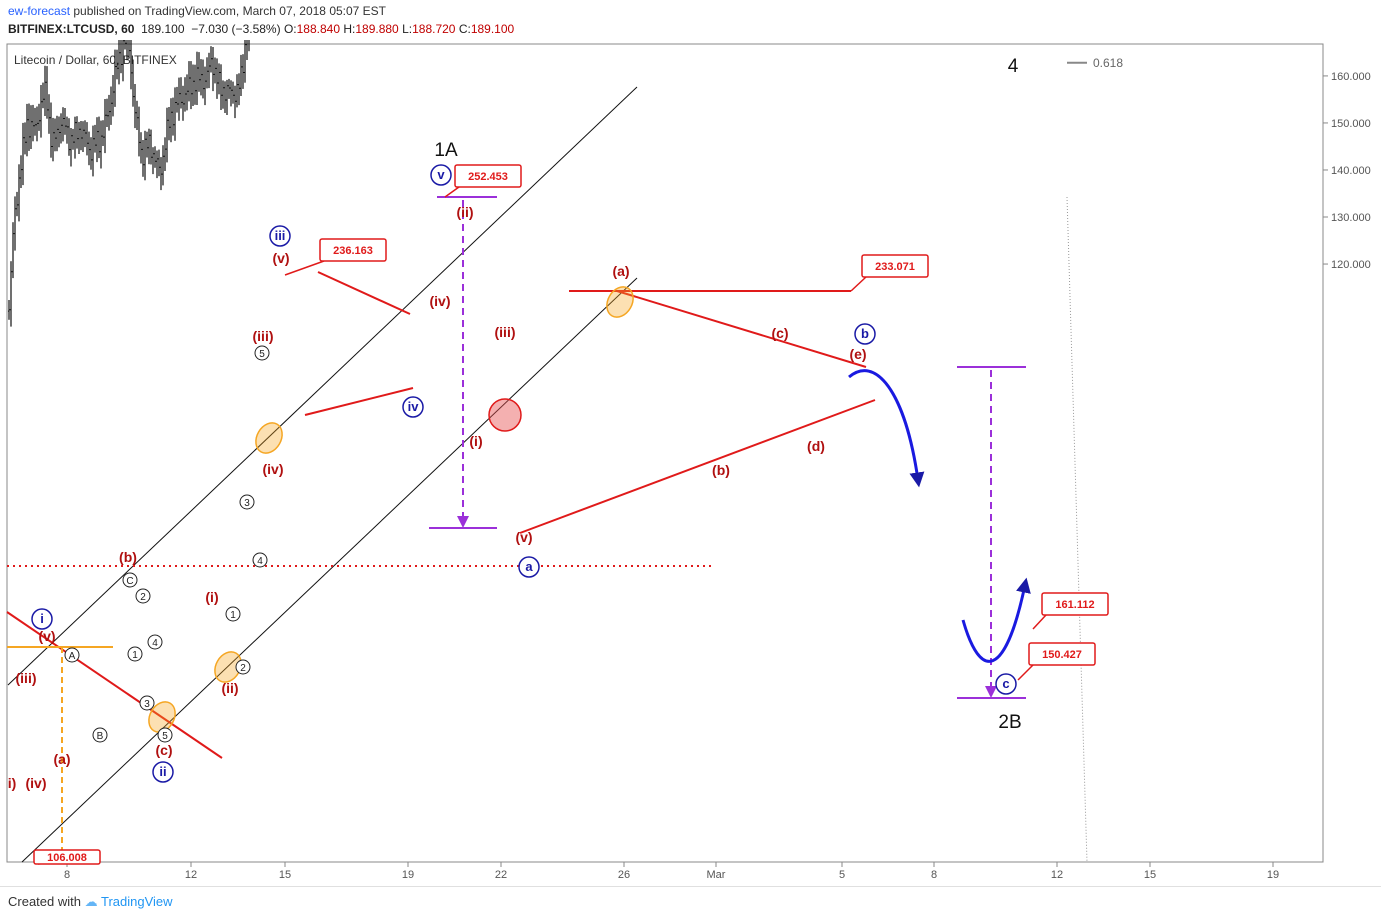  I want to click on price-callout-label: 236.163, so click(353, 251).